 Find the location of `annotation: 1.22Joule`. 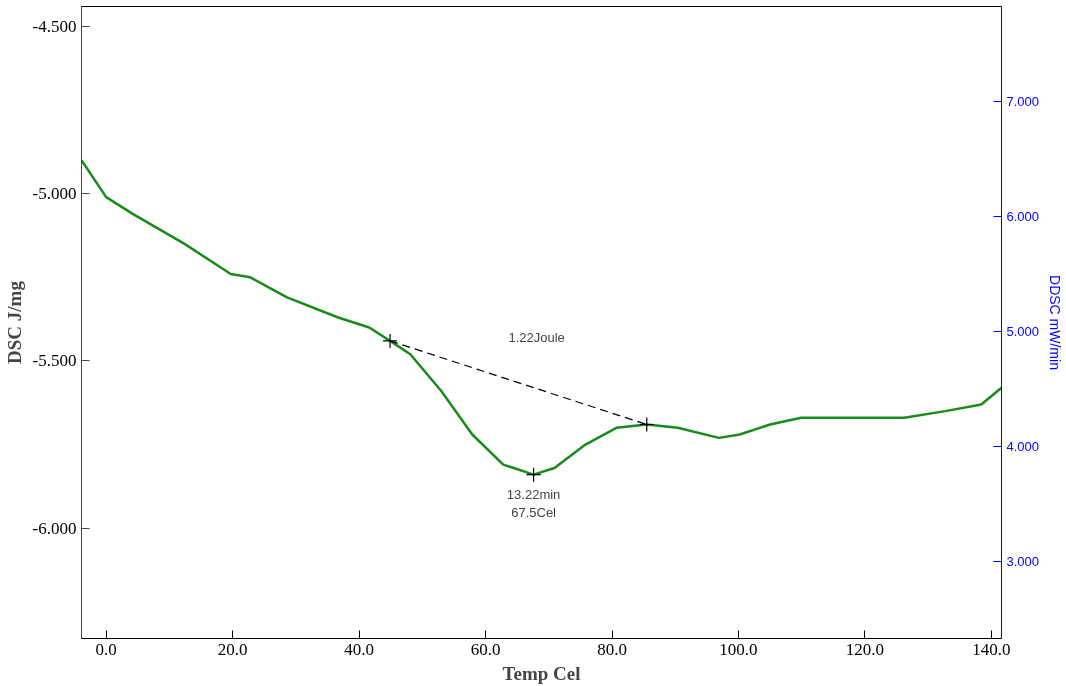

annotation: 1.22Joule is located at coordinates (536, 337).